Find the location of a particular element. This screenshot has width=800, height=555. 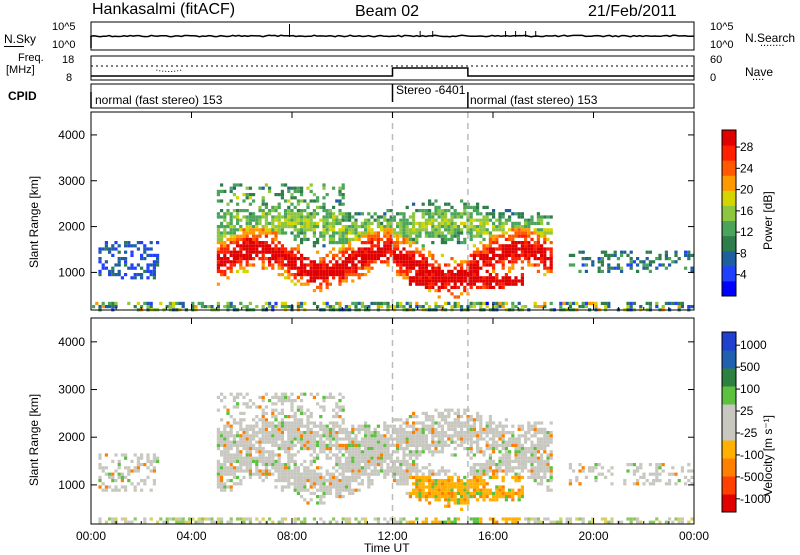

freq-tick-high: 18 is located at coordinates (68, 60).